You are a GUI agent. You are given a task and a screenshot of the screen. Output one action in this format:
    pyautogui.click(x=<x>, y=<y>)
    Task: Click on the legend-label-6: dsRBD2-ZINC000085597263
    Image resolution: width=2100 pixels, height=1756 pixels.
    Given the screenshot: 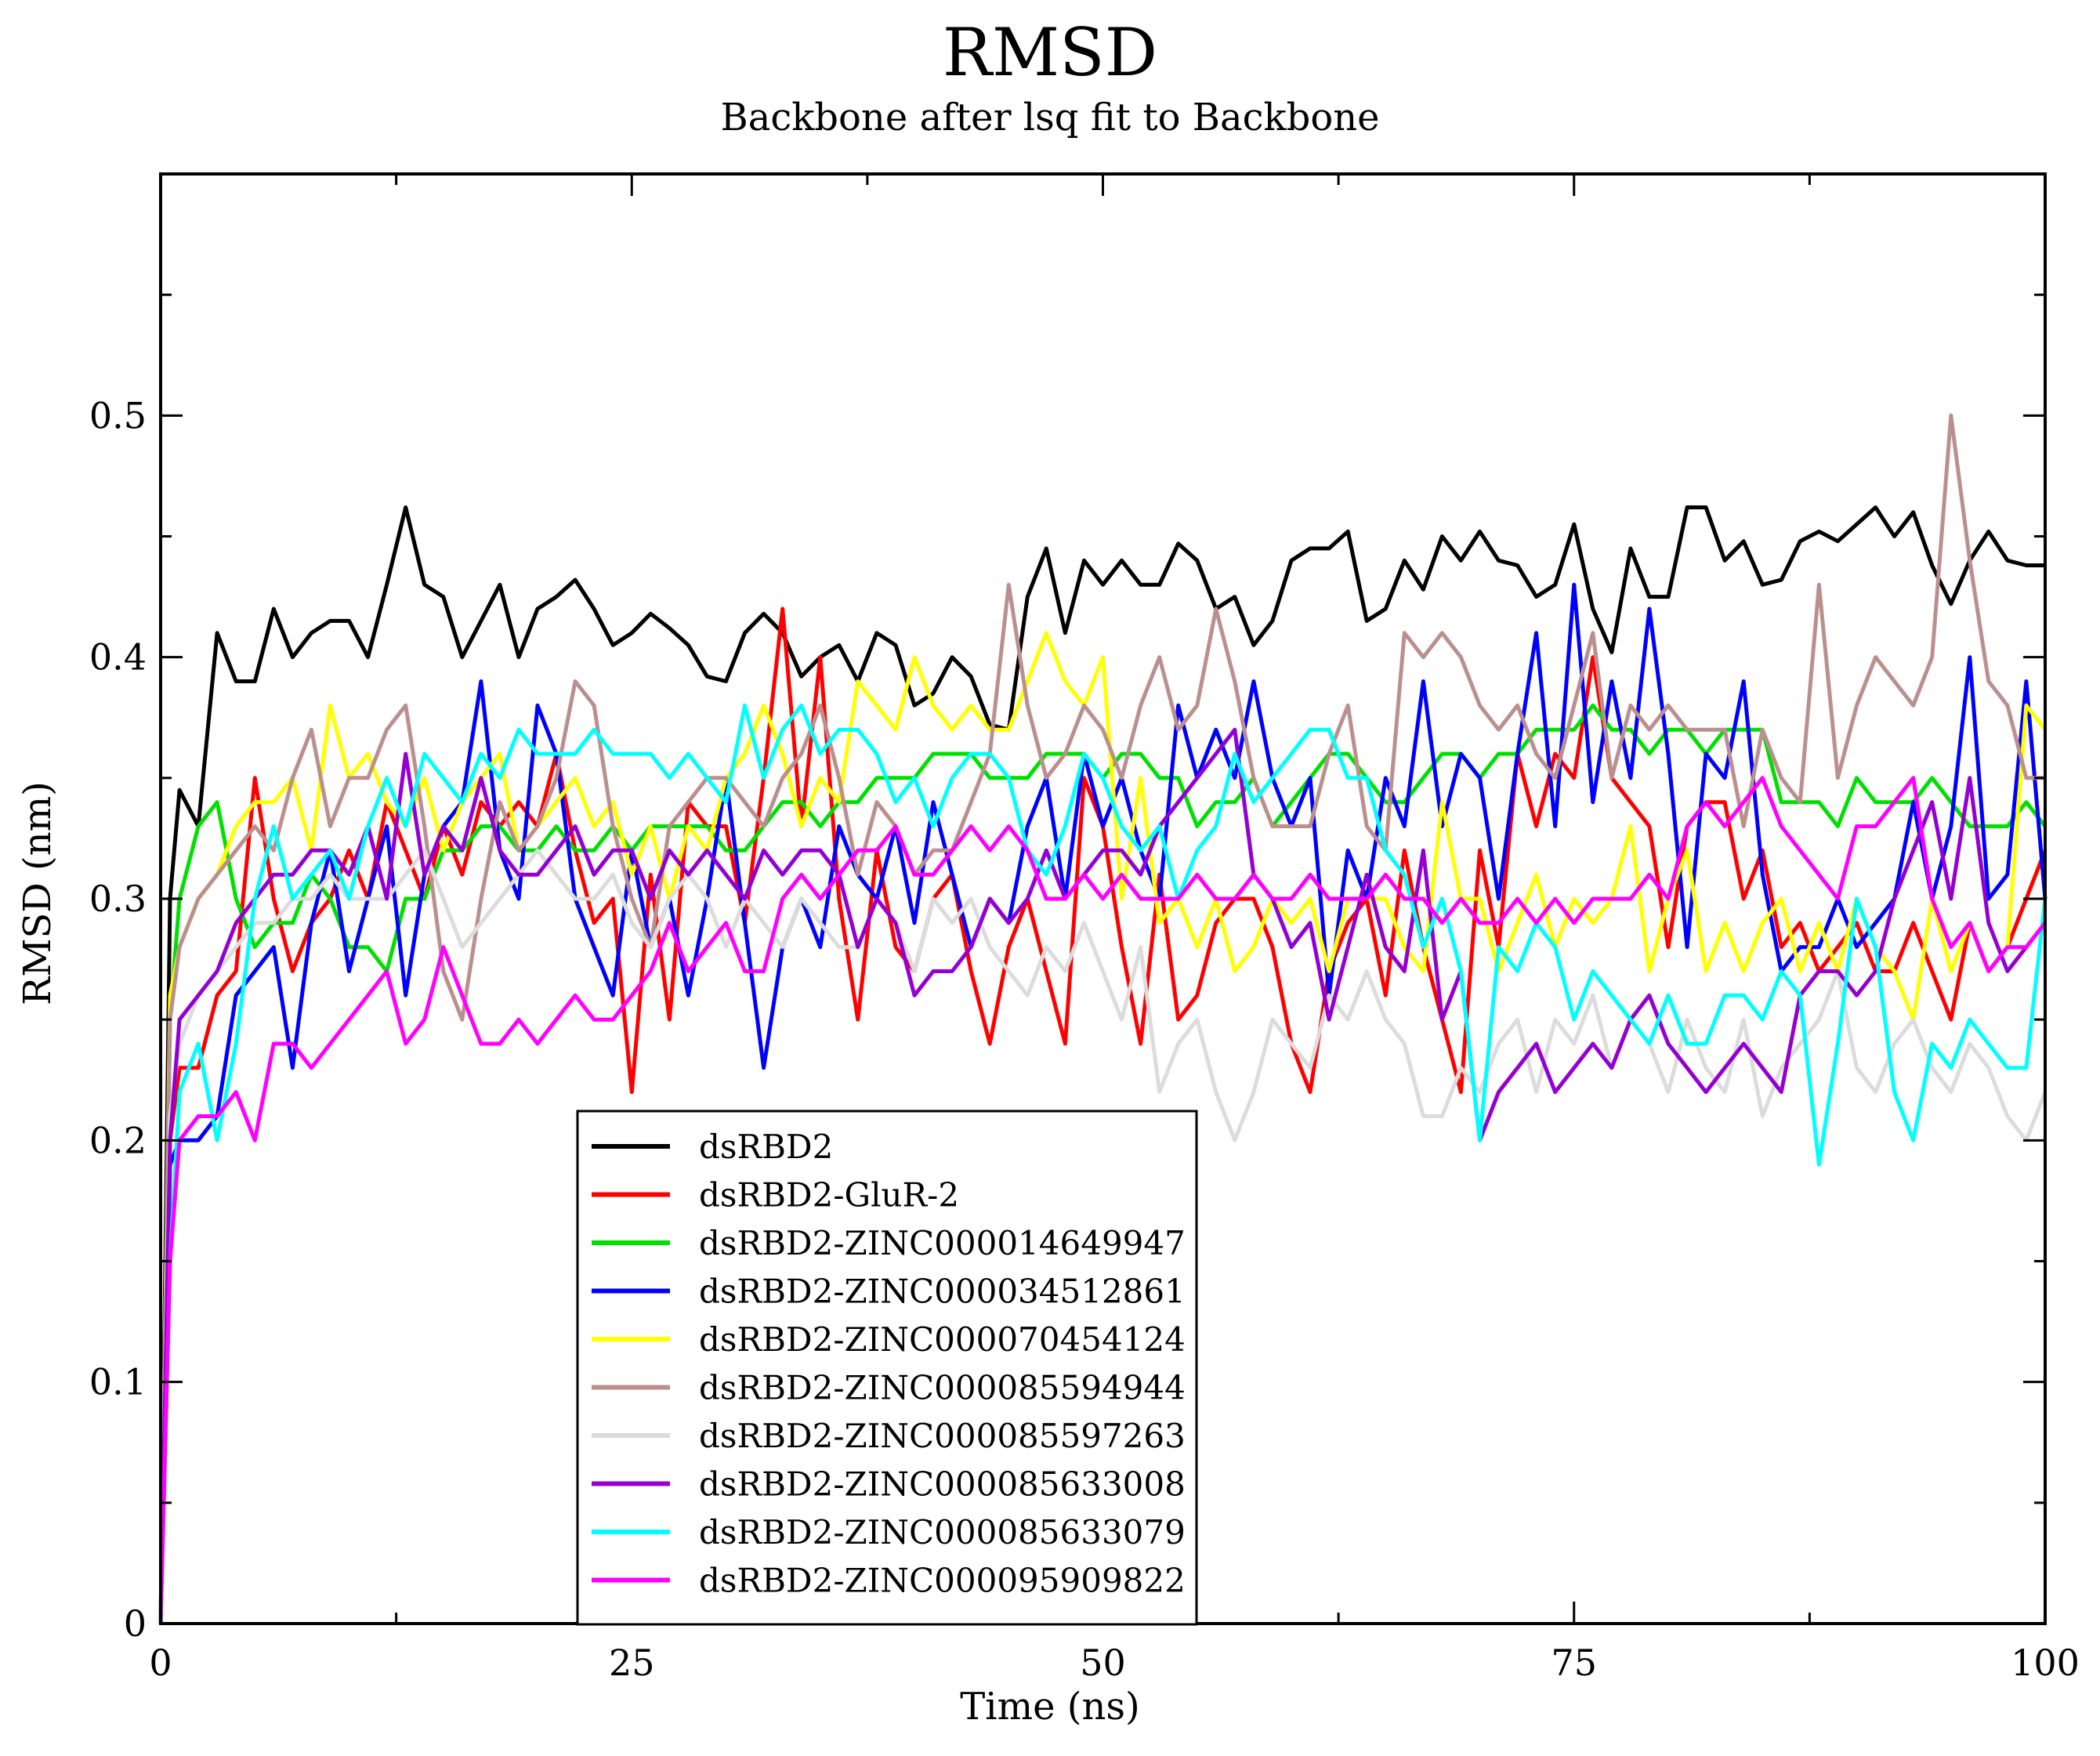 What is the action you would take?
    pyautogui.click(x=942, y=1436)
    